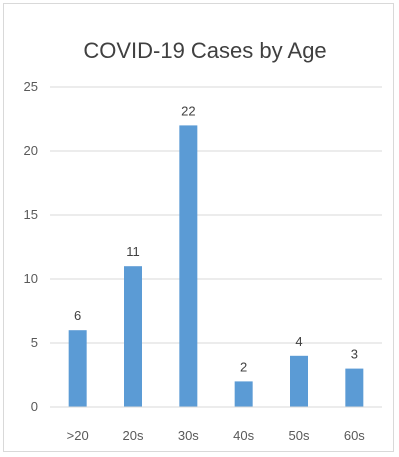 The height and width of the screenshot is (457, 399). What do you see at coordinates (31, 150) in the screenshot?
I see `y-tick-label: 20` at bounding box center [31, 150].